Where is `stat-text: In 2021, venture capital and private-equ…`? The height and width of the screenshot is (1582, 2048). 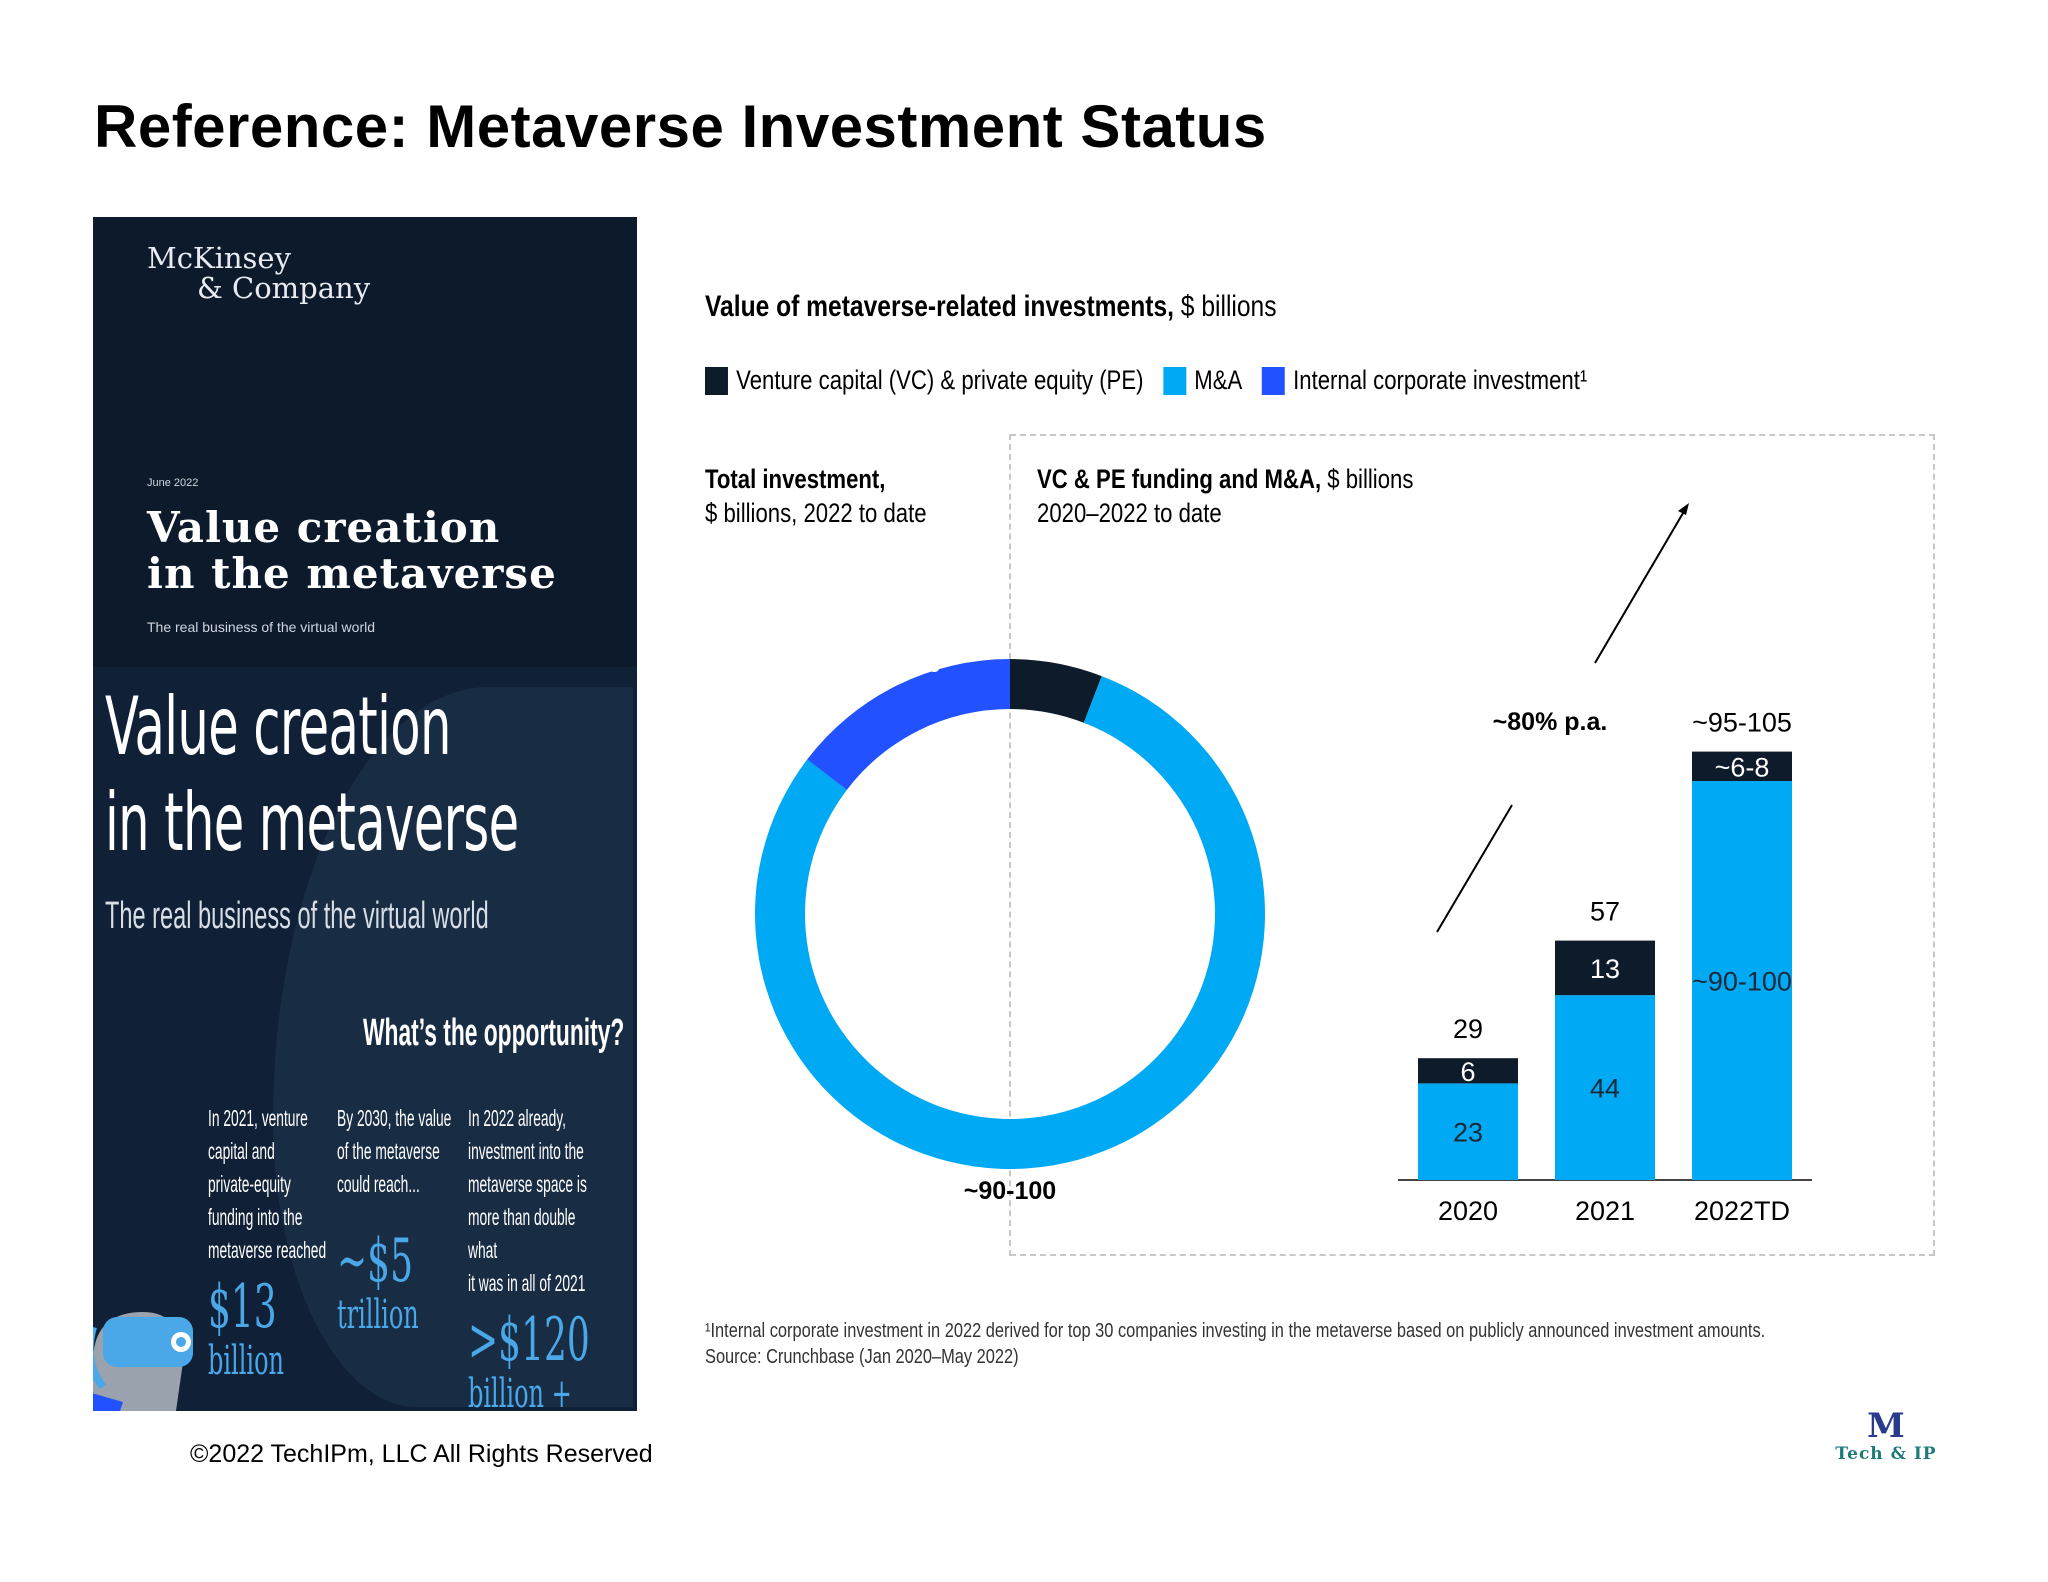
stat-text: In 2021, venture capital and private-equ… is located at coordinates (267, 1184).